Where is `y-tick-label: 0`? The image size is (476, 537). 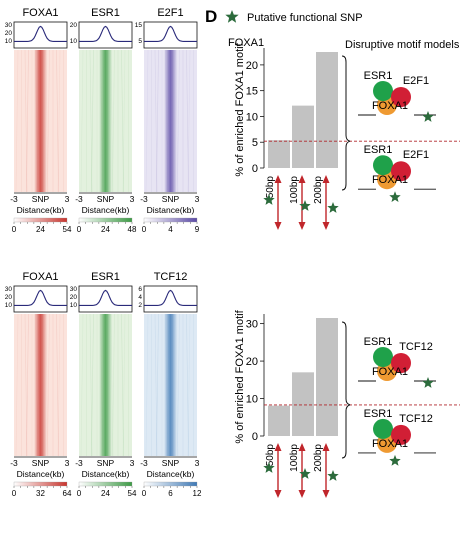 y-tick-label: 0 is located at coordinates (255, 437).